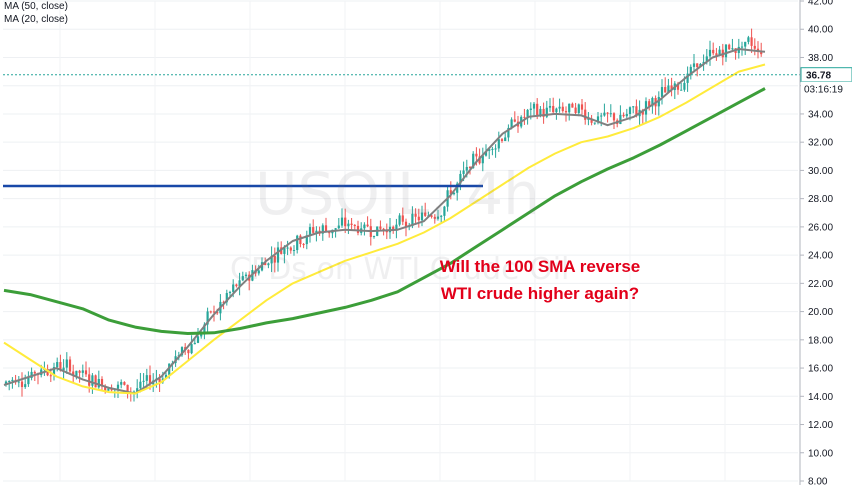 This screenshot has width=852, height=485. I want to click on annotation-line1: Will the 100 SMA reverse, so click(540, 266).